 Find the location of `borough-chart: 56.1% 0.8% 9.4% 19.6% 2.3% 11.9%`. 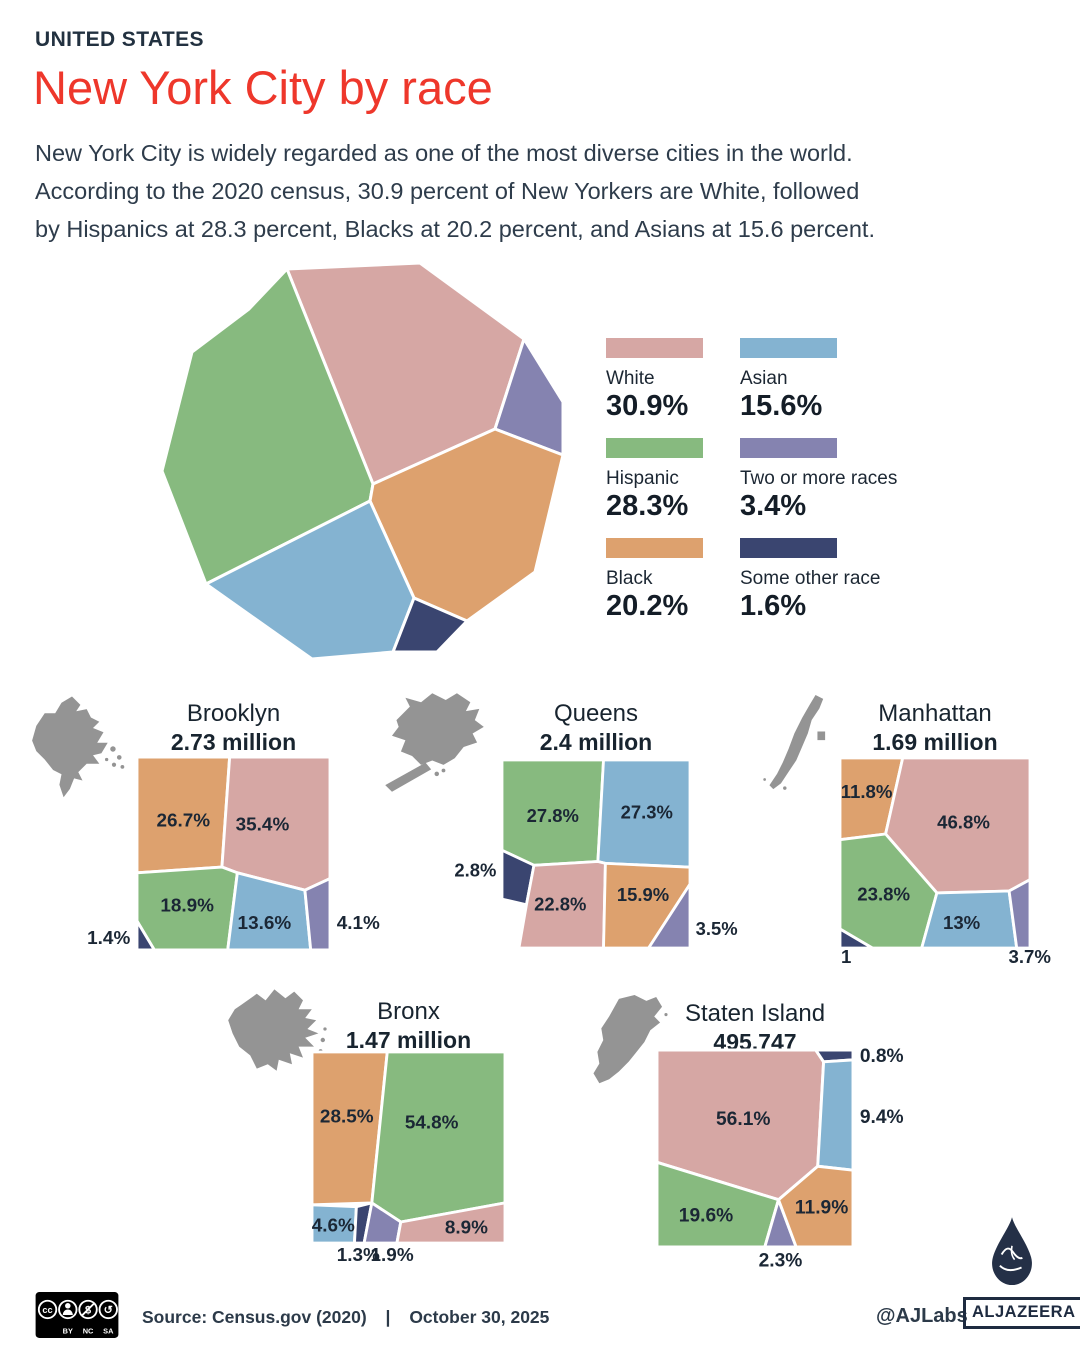

borough-chart: 56.1% 0.8% 9.4% 19.6% 2.3% 11.9% is located at coordinates (779, 1159).